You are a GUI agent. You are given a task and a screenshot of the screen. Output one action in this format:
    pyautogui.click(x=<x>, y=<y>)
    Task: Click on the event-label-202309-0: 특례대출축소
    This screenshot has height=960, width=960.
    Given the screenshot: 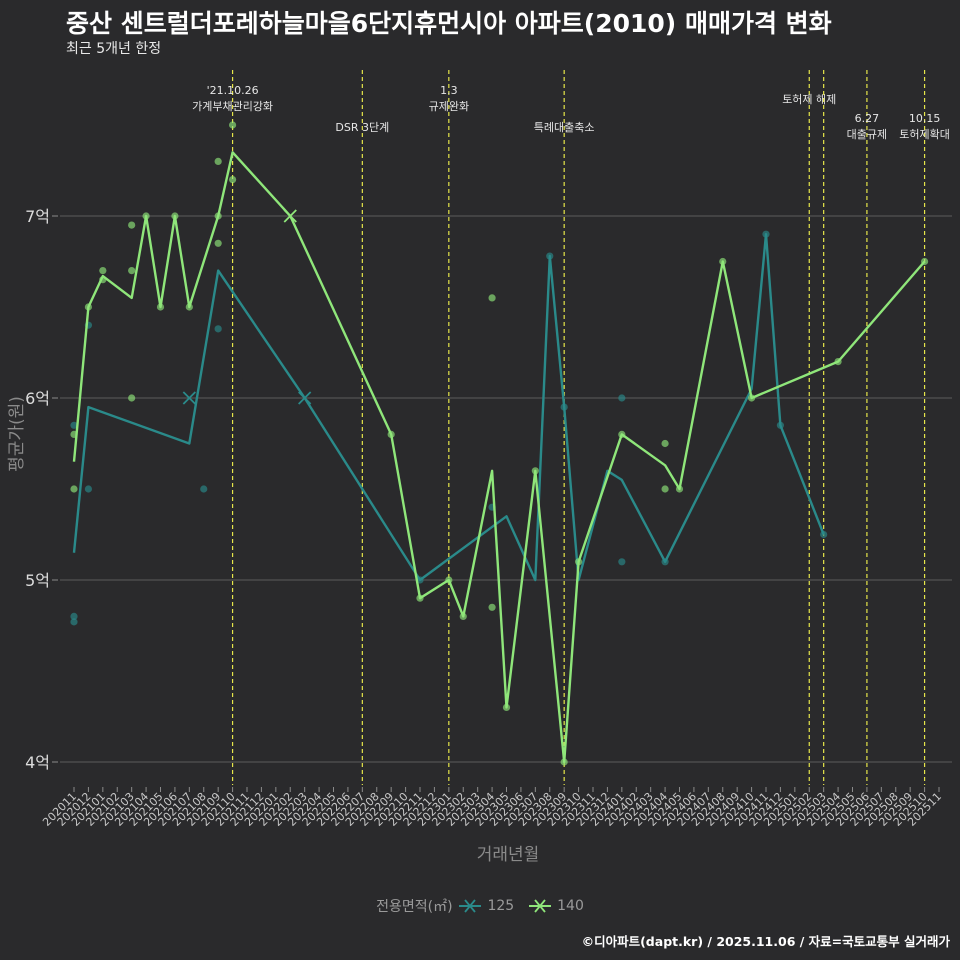 What is the action you would take?
    pyautogui.click(x=564, y=127)
    